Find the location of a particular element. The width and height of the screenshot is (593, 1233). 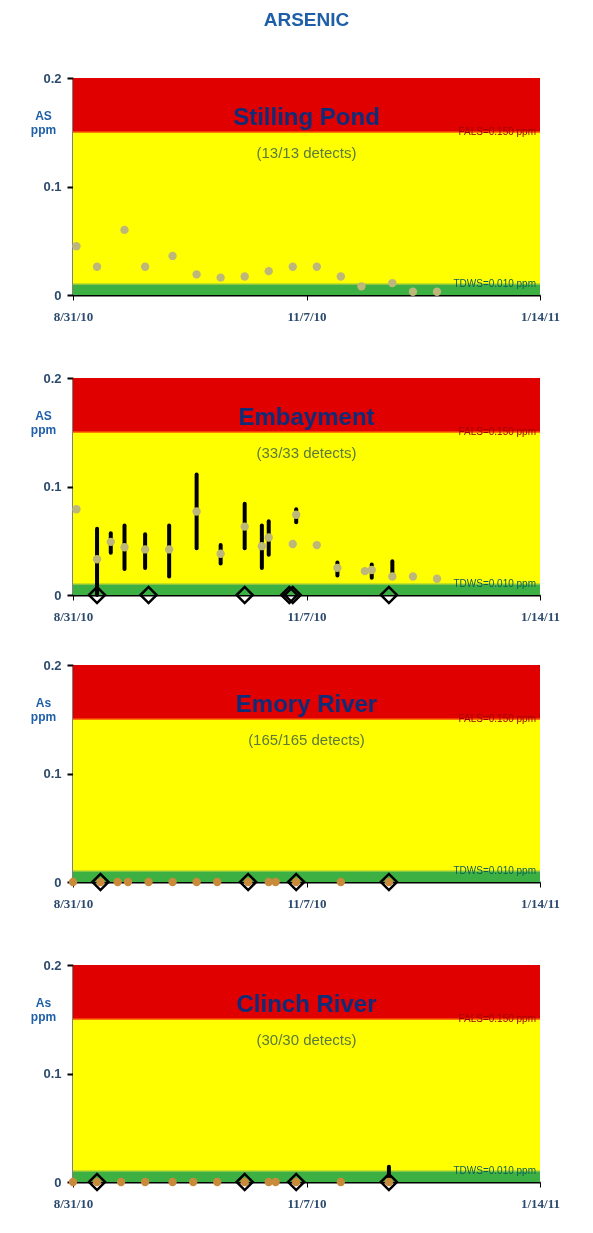

text: (165/165 detects) is located at coordinates (306, 739).